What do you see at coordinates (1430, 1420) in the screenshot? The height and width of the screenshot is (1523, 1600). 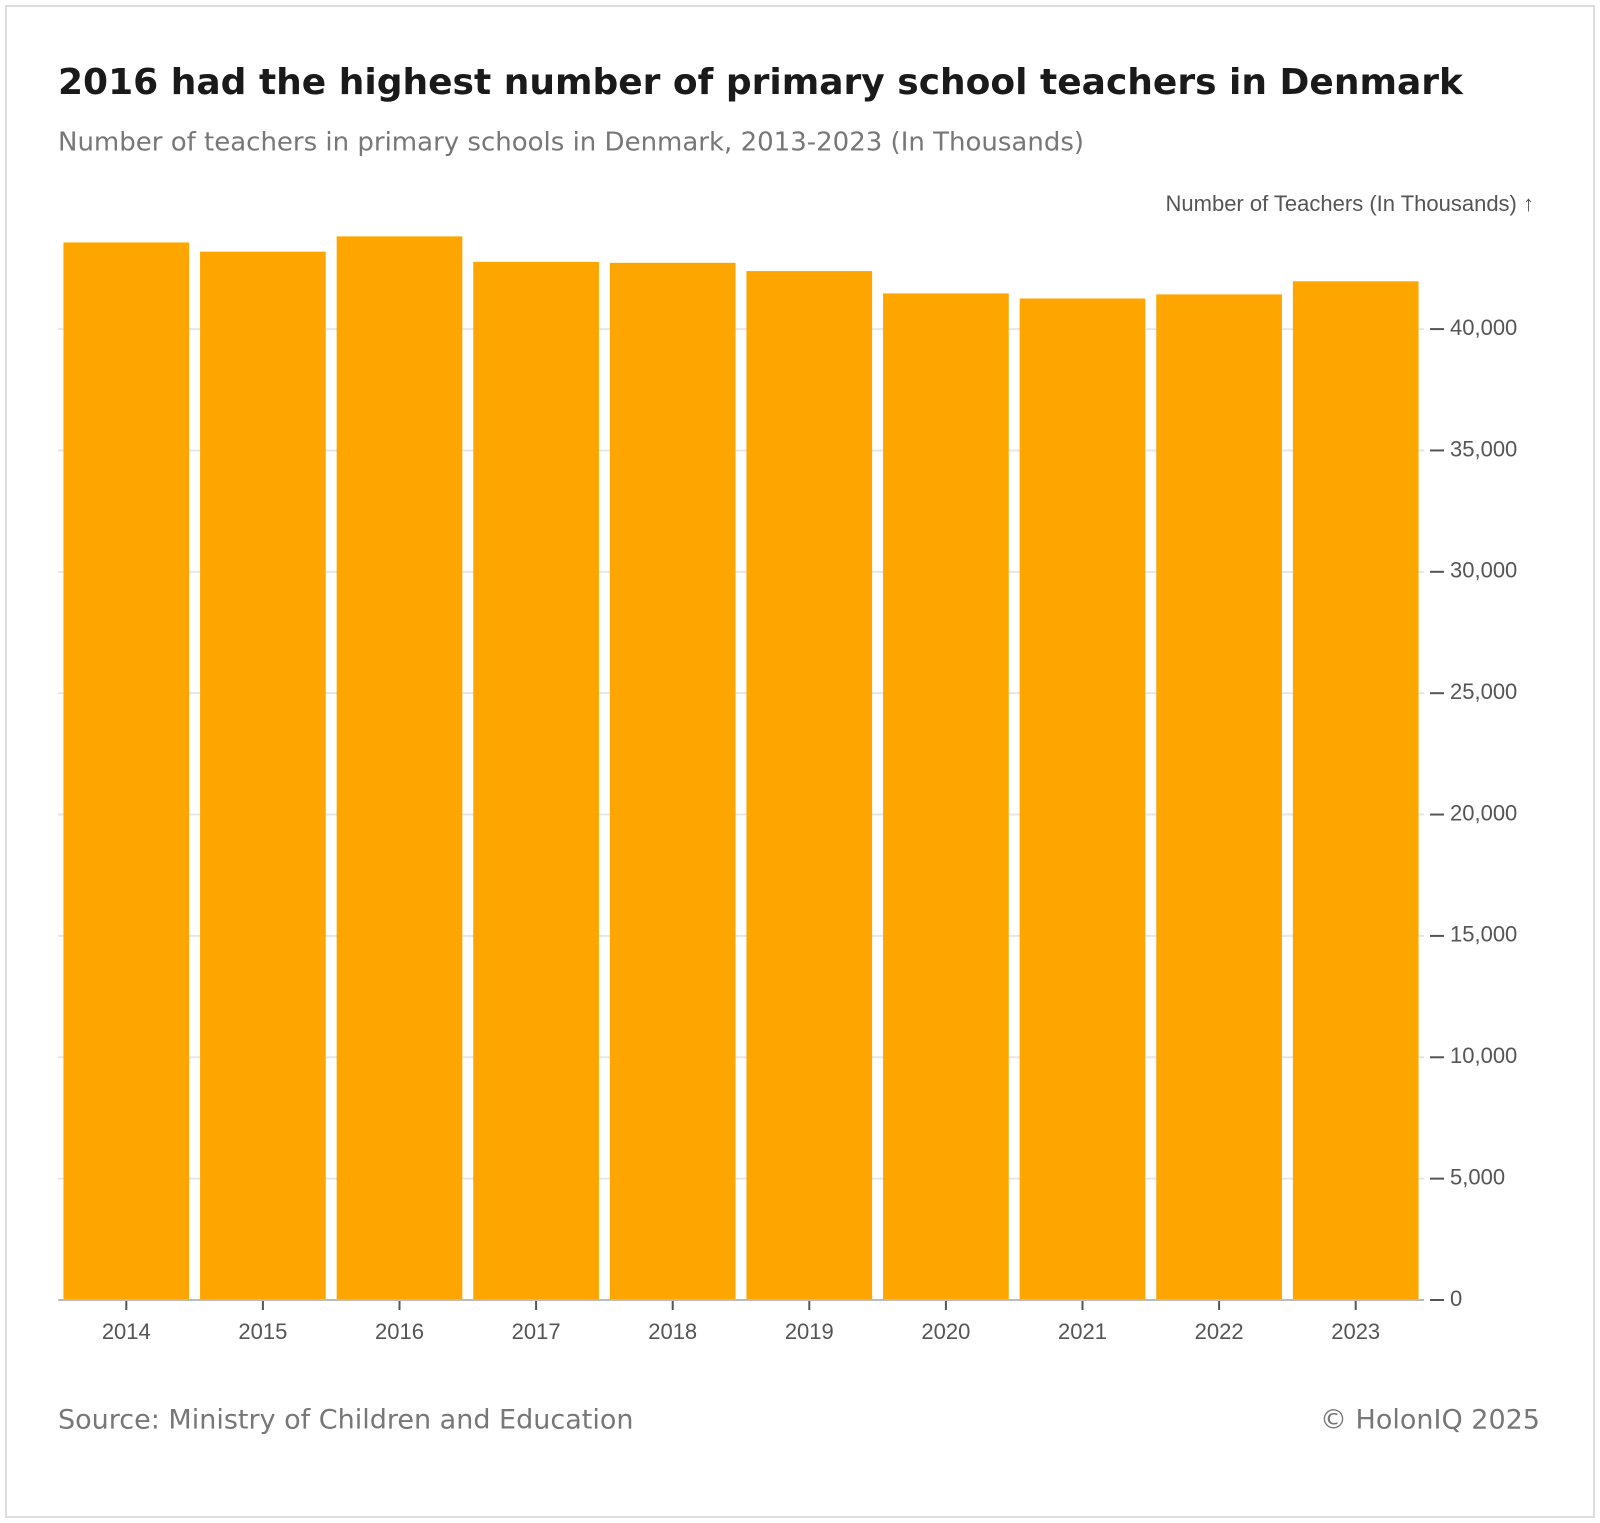 I see `credit: © HolonIQ 2025` at bounding box center [1430, 1420].